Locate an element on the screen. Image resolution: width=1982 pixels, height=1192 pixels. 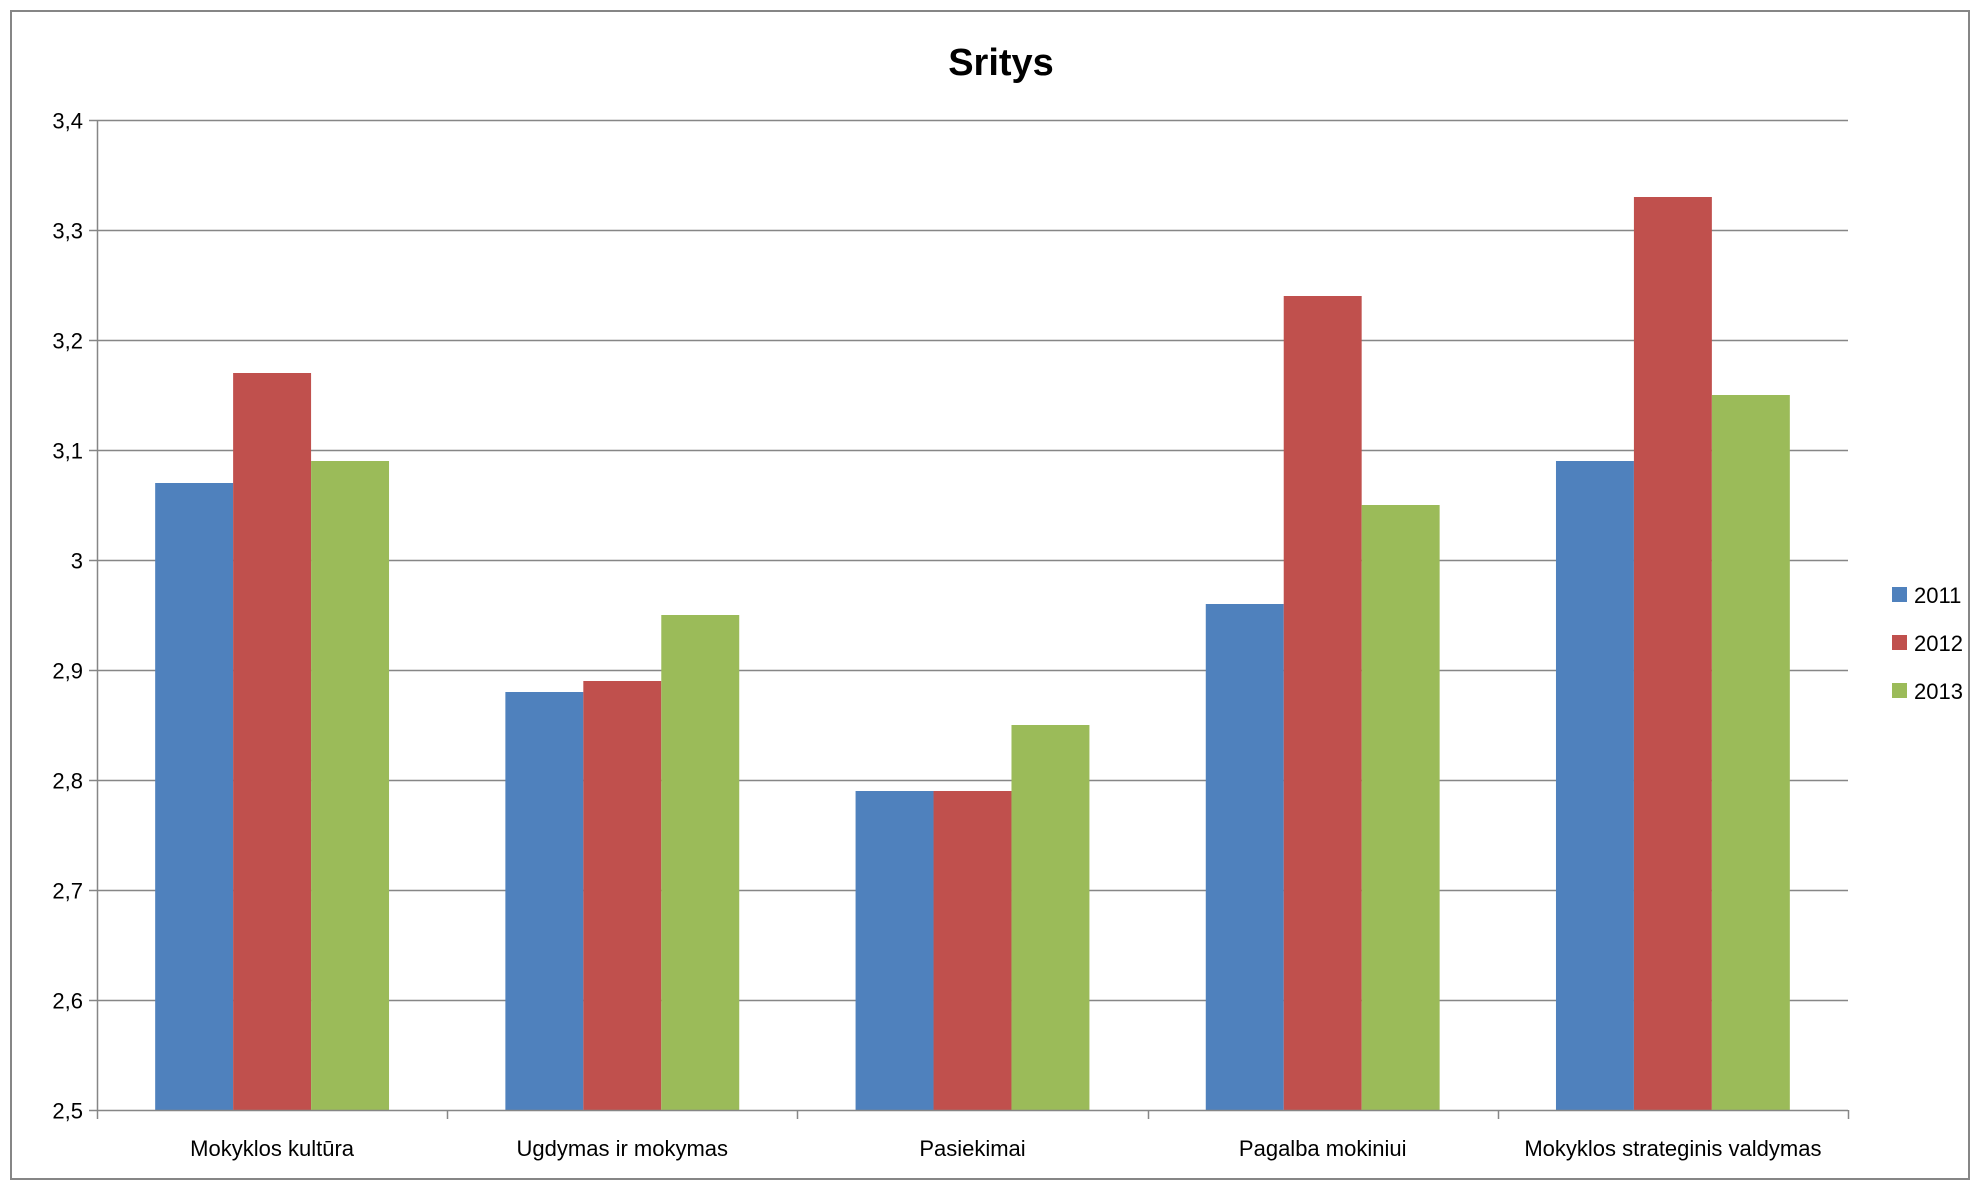
y-tick-label: 2,5 is located at coordinates (67, 1111).